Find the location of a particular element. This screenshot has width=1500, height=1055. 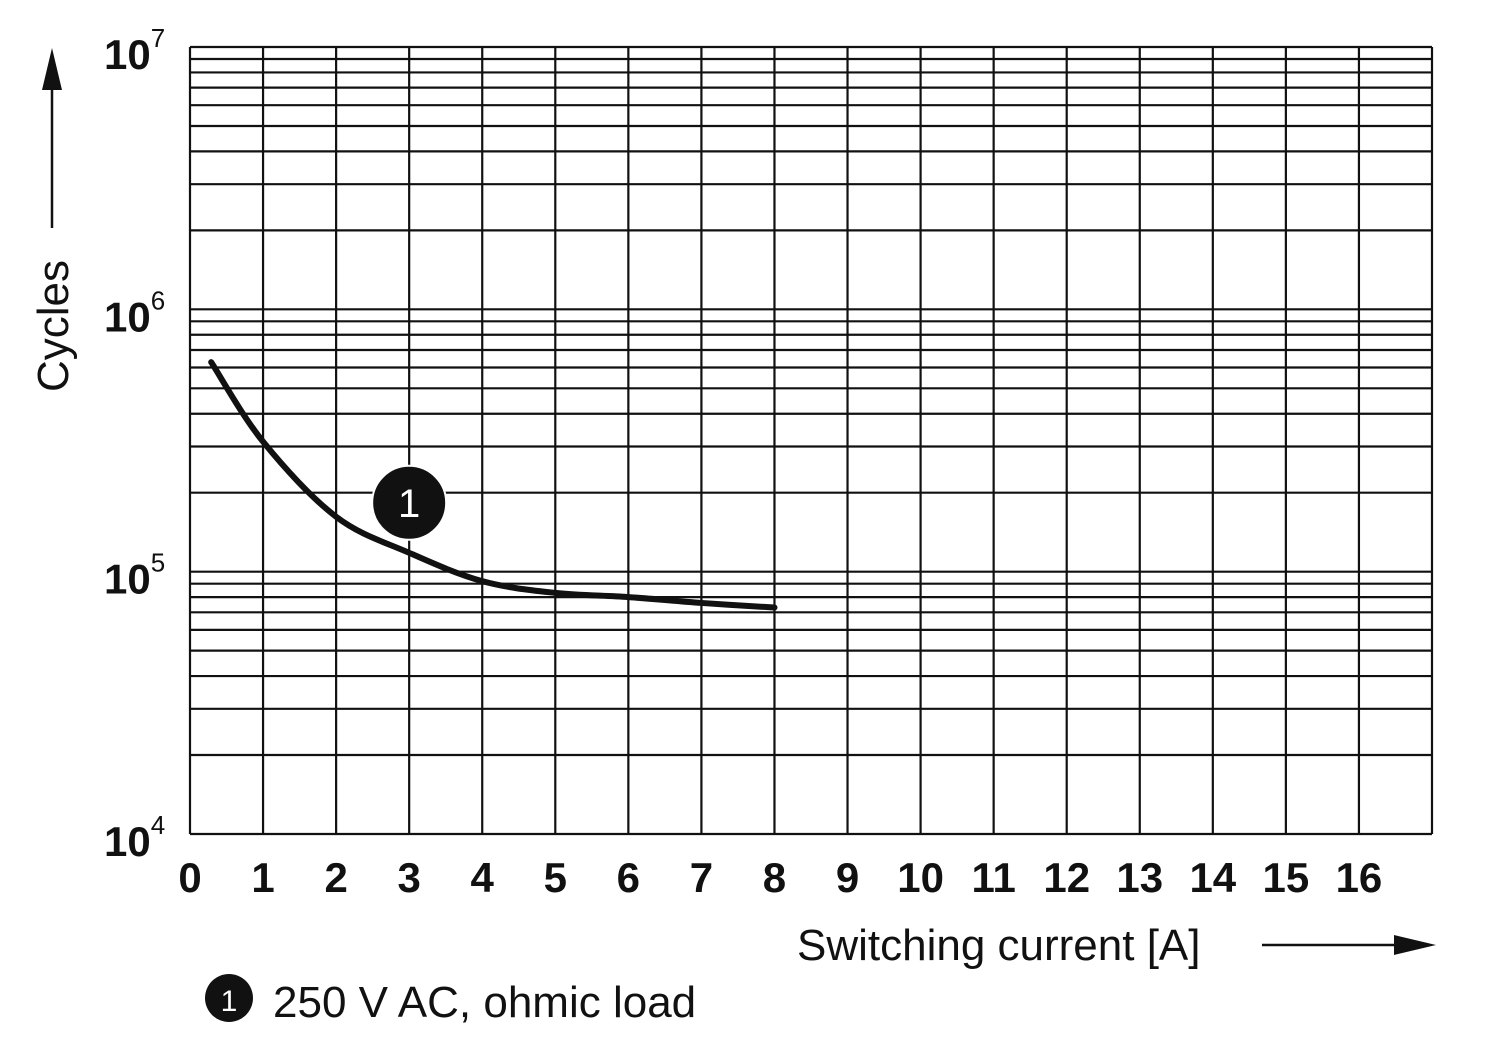

series-marker-1: 1 is located at coordinates (409, 502).